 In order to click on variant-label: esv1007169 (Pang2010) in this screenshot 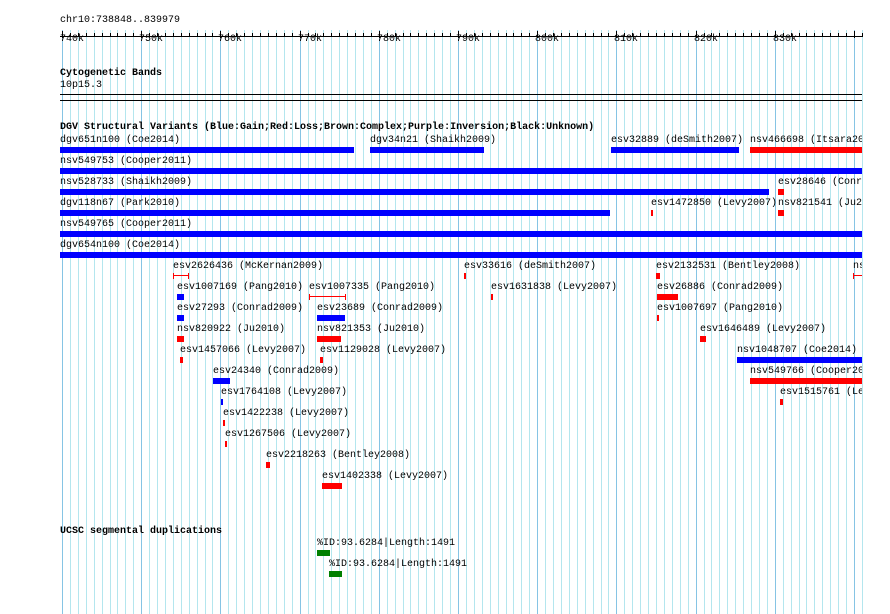, I will do `click(240, 287)`.